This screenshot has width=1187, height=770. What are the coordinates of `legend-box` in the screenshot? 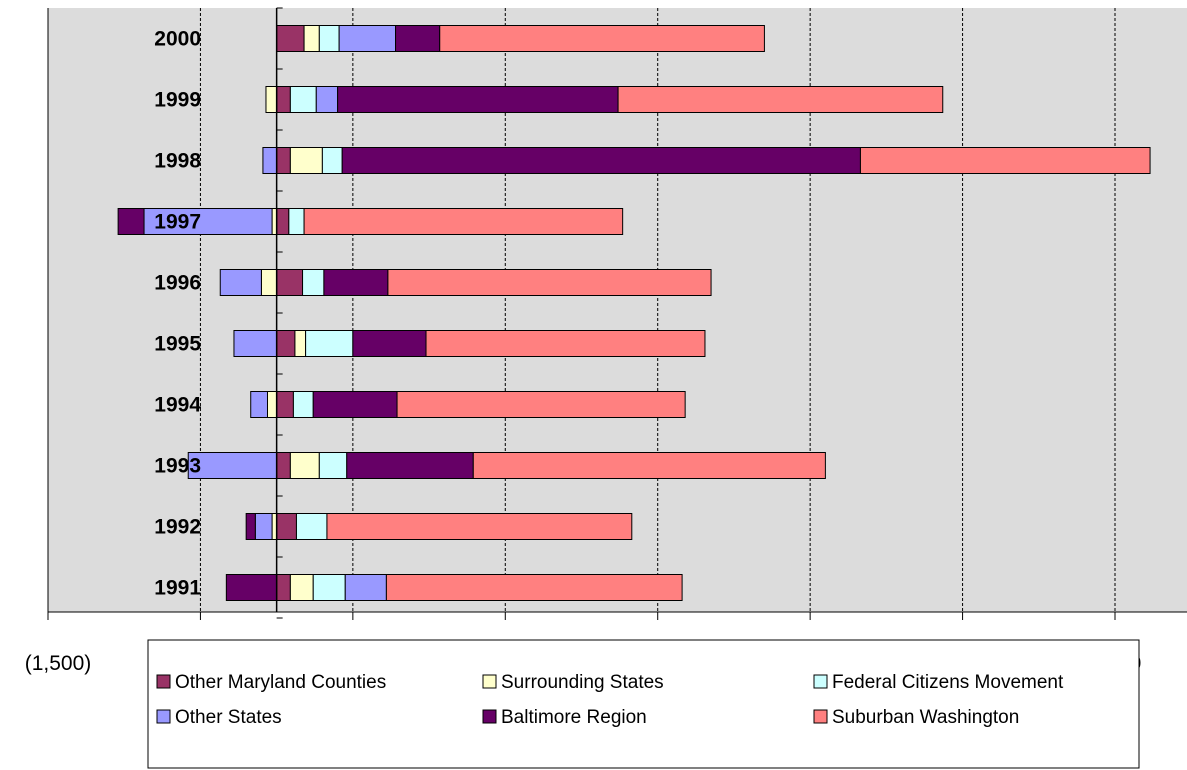 It's located at (643, 704).